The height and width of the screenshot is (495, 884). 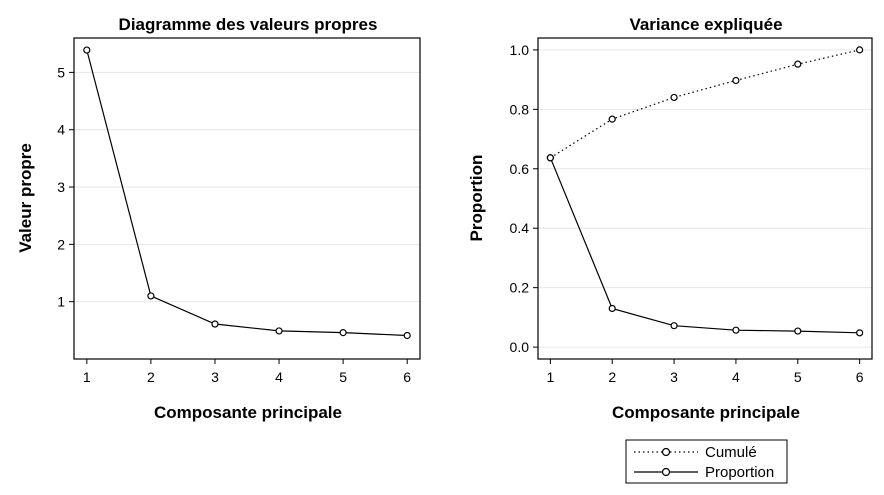 I want to click on y-tick-label: 0.4, so click(x=520, y=228).